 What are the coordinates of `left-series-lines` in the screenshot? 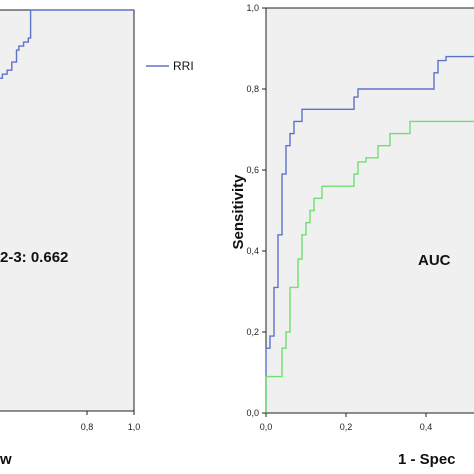 It's located at (67, 44).